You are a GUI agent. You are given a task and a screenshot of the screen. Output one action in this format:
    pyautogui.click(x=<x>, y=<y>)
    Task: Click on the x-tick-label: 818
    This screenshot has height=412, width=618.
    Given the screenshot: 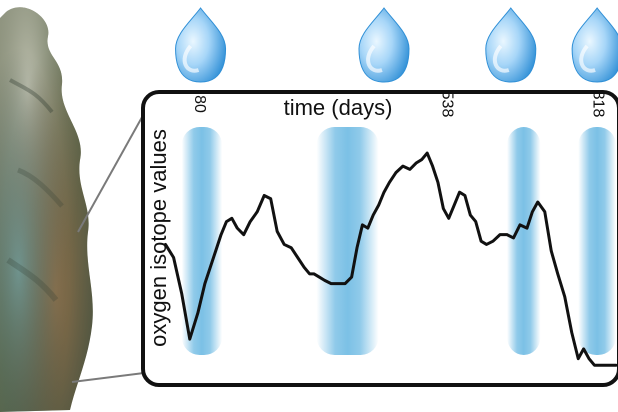 What is the action you would take?
    pyautogui.click(x=597, y=104)
    